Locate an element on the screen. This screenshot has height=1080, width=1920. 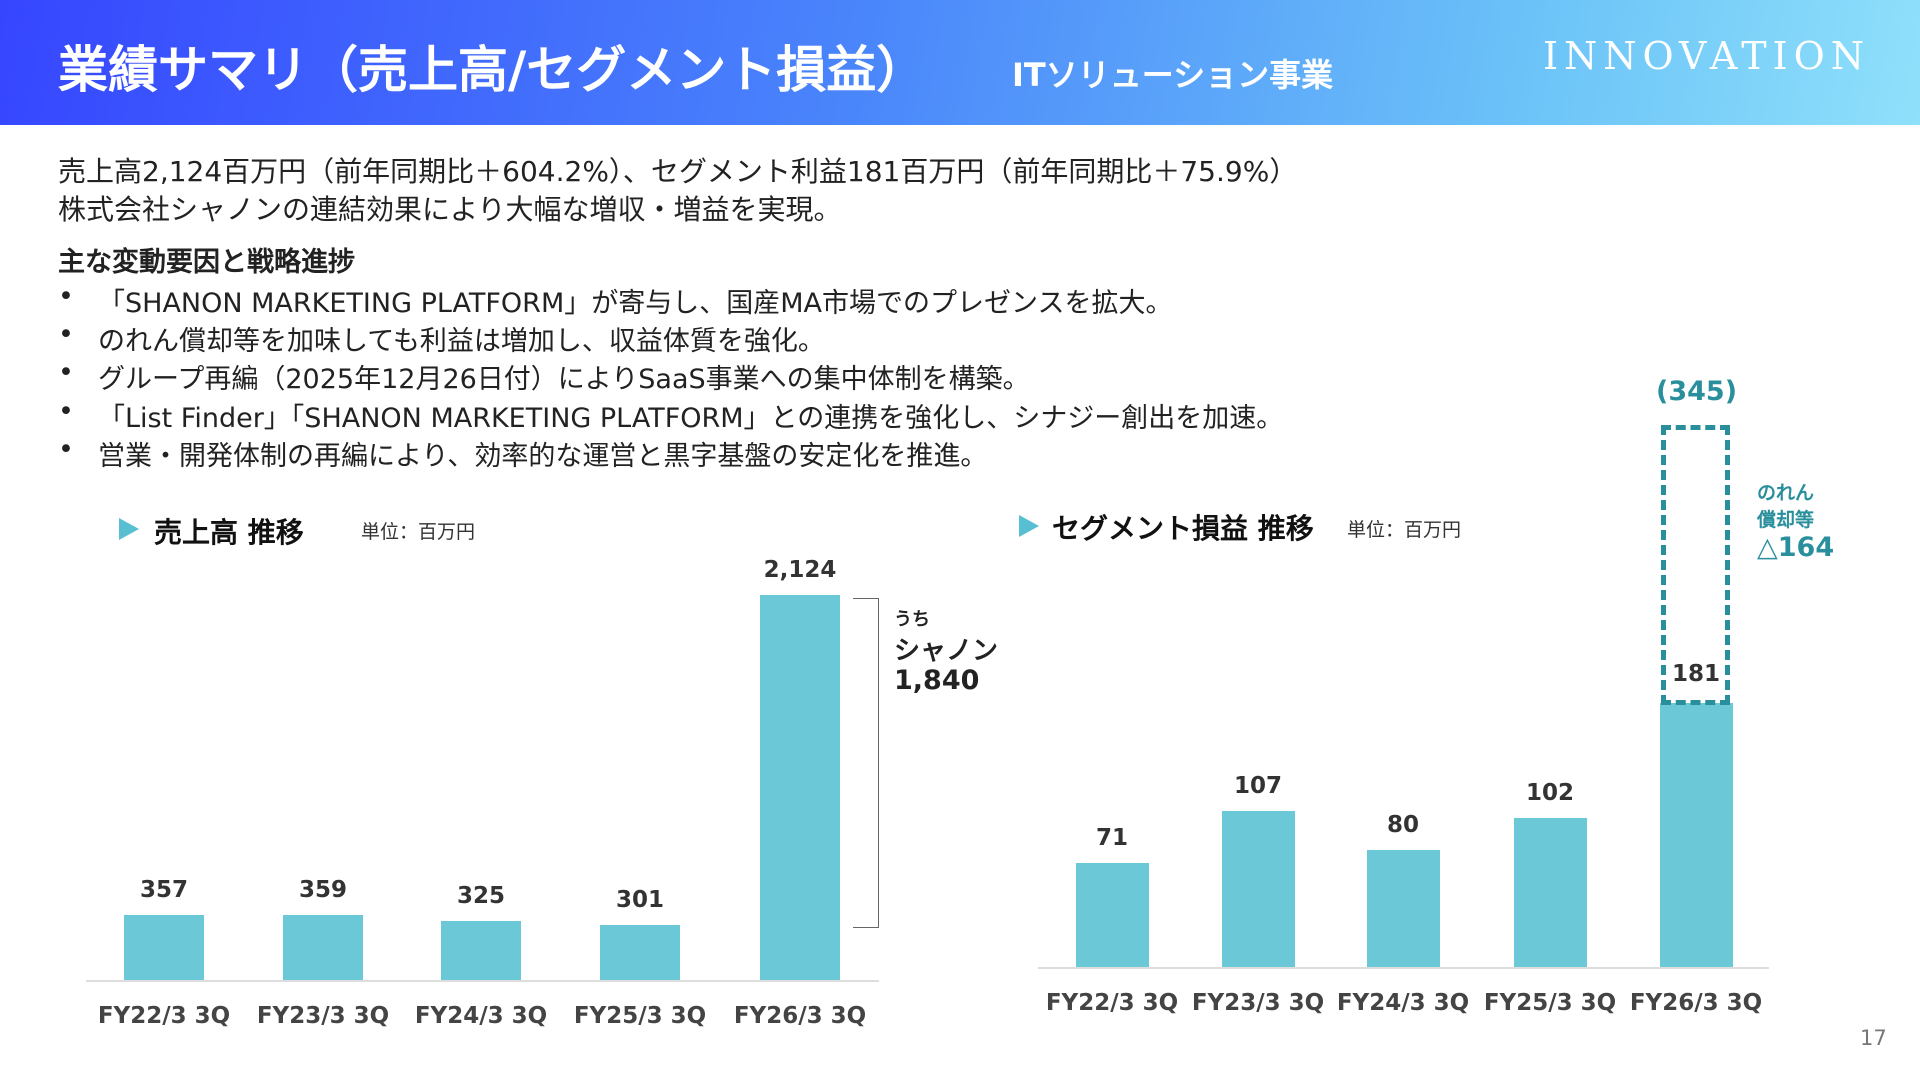
shanon-prefix: うち is located at coordinates (912, 619).